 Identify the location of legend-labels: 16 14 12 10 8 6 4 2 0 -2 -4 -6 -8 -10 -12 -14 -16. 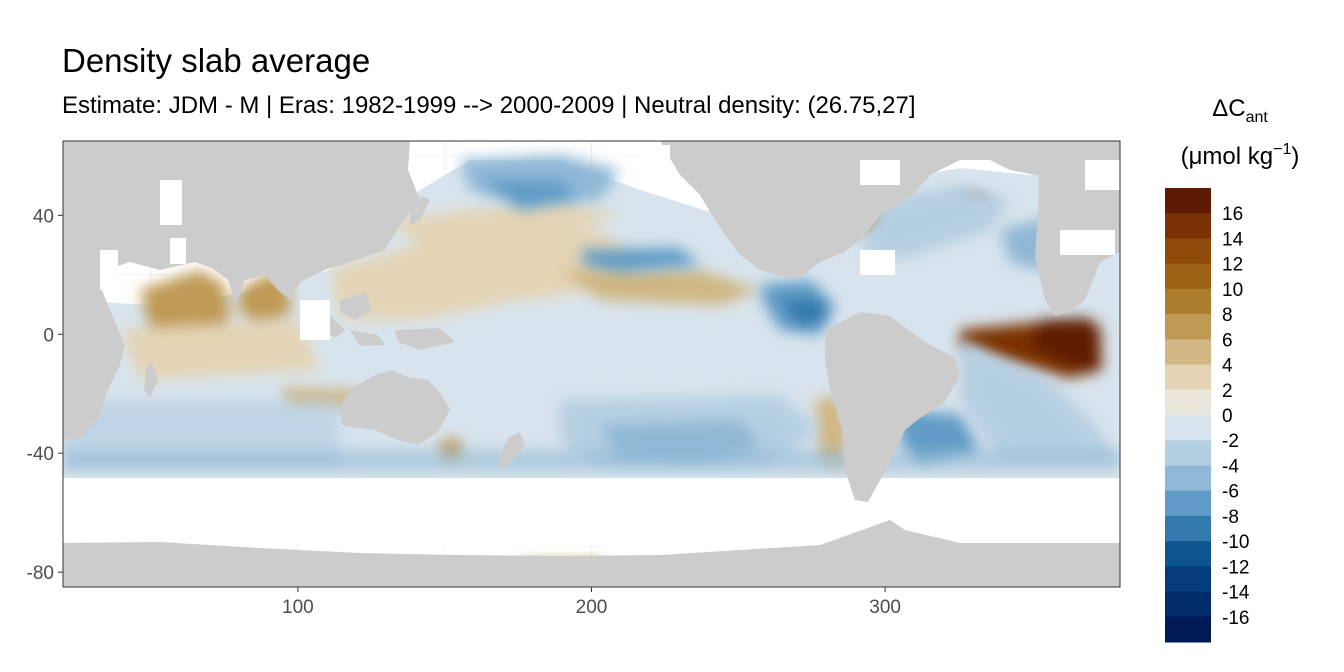
(1236, 416).